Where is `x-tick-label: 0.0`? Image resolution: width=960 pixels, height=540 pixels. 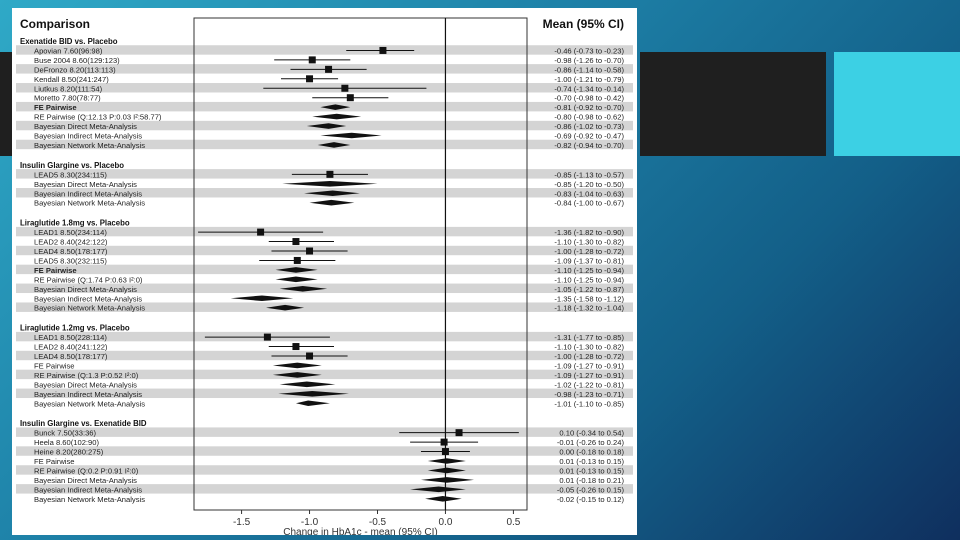 x-tick-label: 0.0 is located at coordinates (445, 522).